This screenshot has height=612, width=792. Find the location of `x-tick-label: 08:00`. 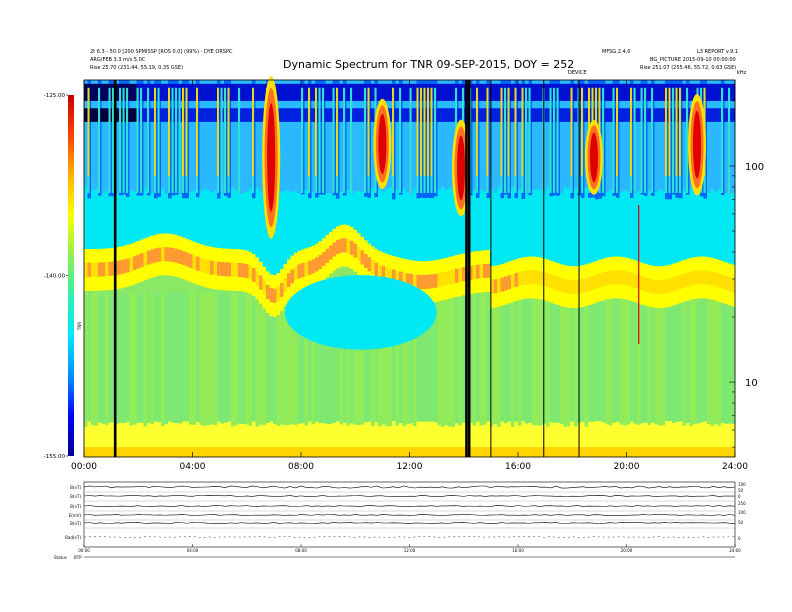

x-tick-label: 08:00 is located at coordinates (301, 467).